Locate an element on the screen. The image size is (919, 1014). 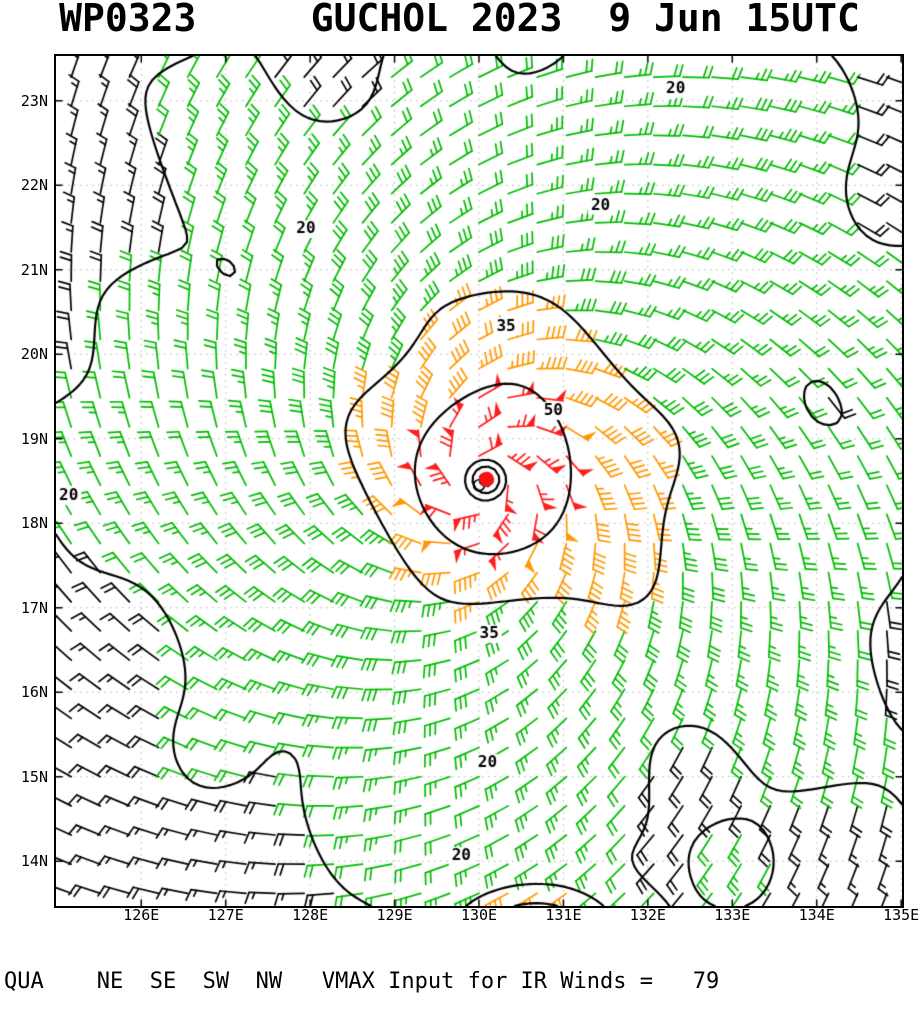
plot-title: WP0323 GUCHOL 2023 9 Jun 15UTC is located at coordinates (459, 20).